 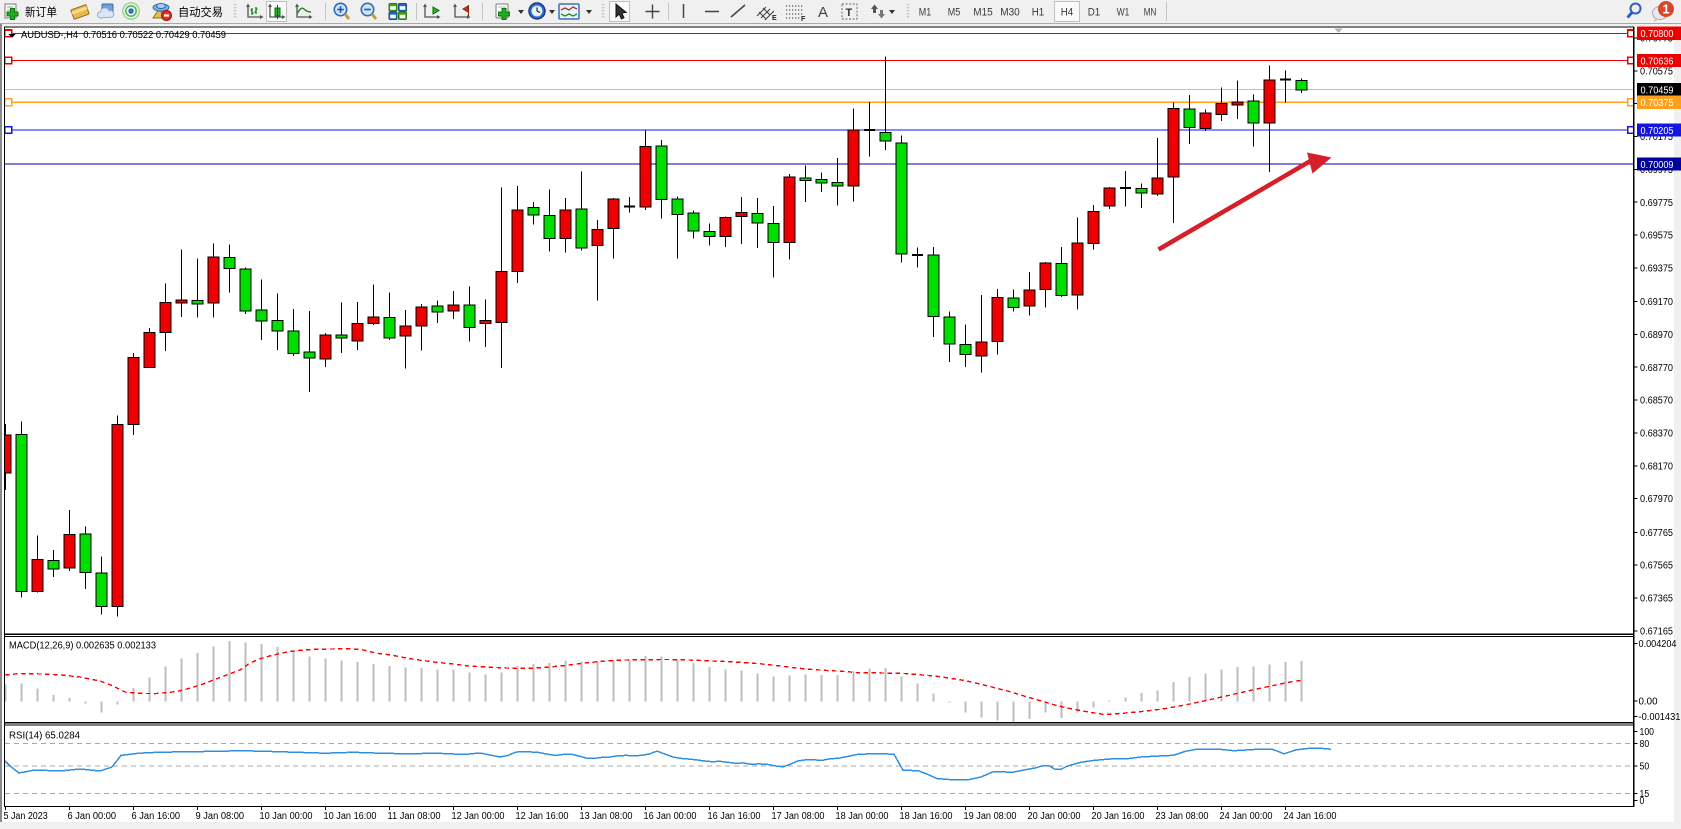 I want to click on svg-text: A, so click(x=823, y=12).